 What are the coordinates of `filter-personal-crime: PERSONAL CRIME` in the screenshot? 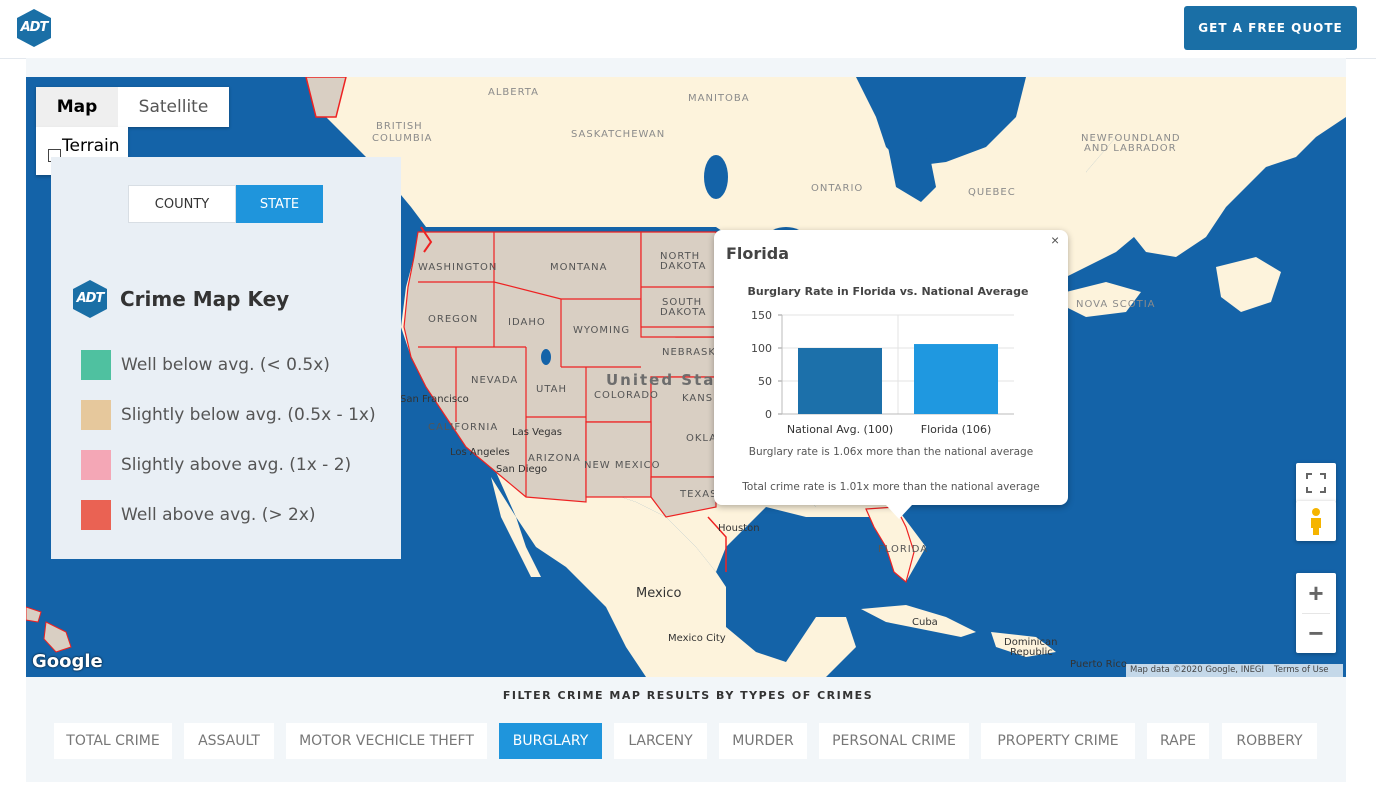 It's located at (894, 741).